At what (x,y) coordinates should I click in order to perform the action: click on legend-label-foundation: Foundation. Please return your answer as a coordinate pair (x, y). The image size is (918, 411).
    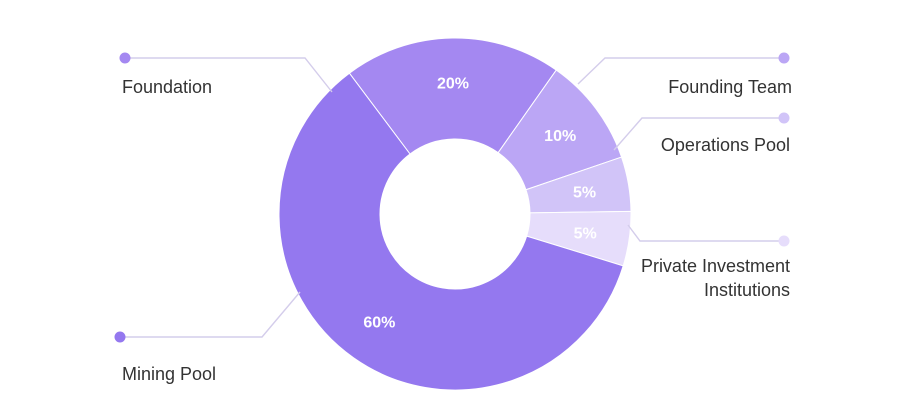
    Looking at the image, I should click on (167, 87).